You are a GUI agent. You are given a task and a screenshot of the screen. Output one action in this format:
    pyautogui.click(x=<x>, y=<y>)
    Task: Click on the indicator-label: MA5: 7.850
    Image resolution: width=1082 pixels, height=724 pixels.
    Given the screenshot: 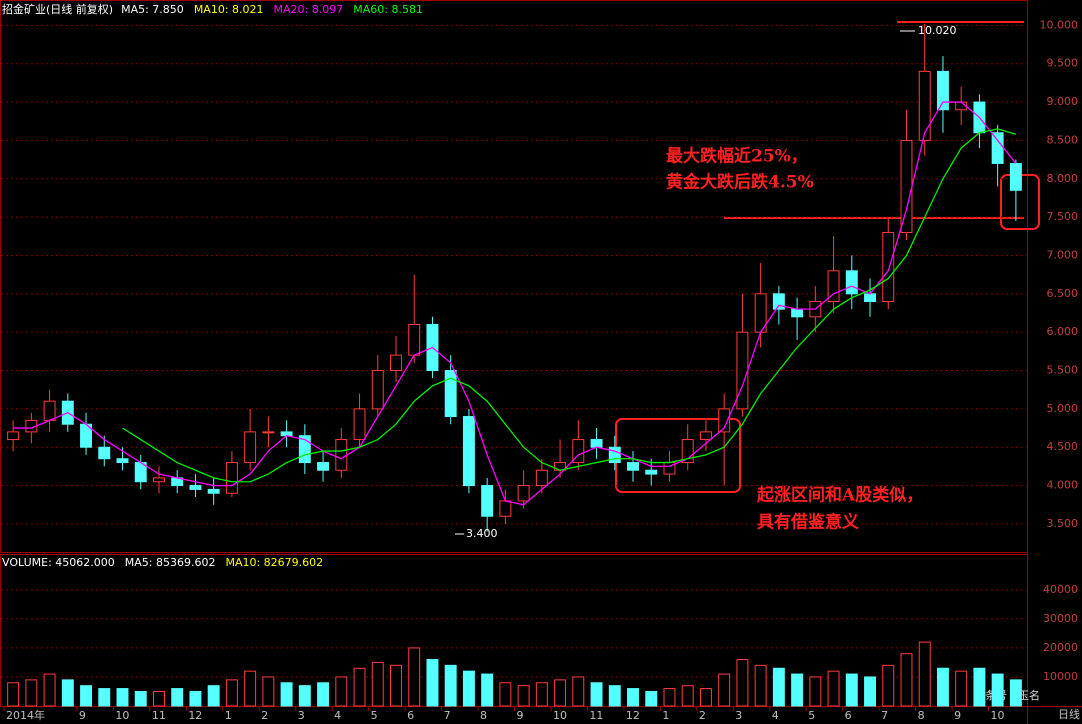 What is the action you would take?
    pyautogui.click(x=152, y=9)
    